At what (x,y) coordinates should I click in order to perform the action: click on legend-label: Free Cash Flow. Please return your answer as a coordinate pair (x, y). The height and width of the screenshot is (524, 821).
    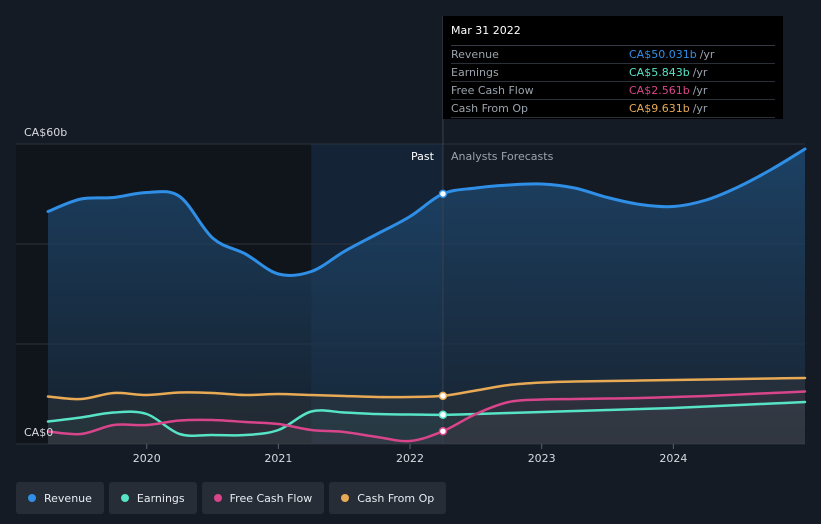
    Looking at the image, I should click on (271, 498).